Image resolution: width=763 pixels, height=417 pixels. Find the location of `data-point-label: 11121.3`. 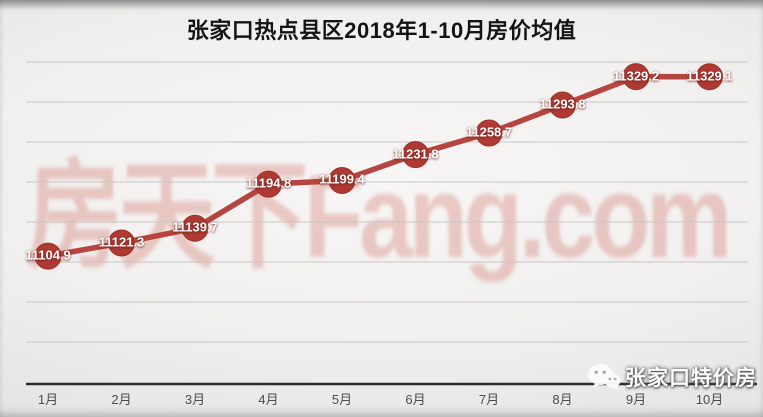

data-point-label: 11121.3 is located at coordinates (121, 242).